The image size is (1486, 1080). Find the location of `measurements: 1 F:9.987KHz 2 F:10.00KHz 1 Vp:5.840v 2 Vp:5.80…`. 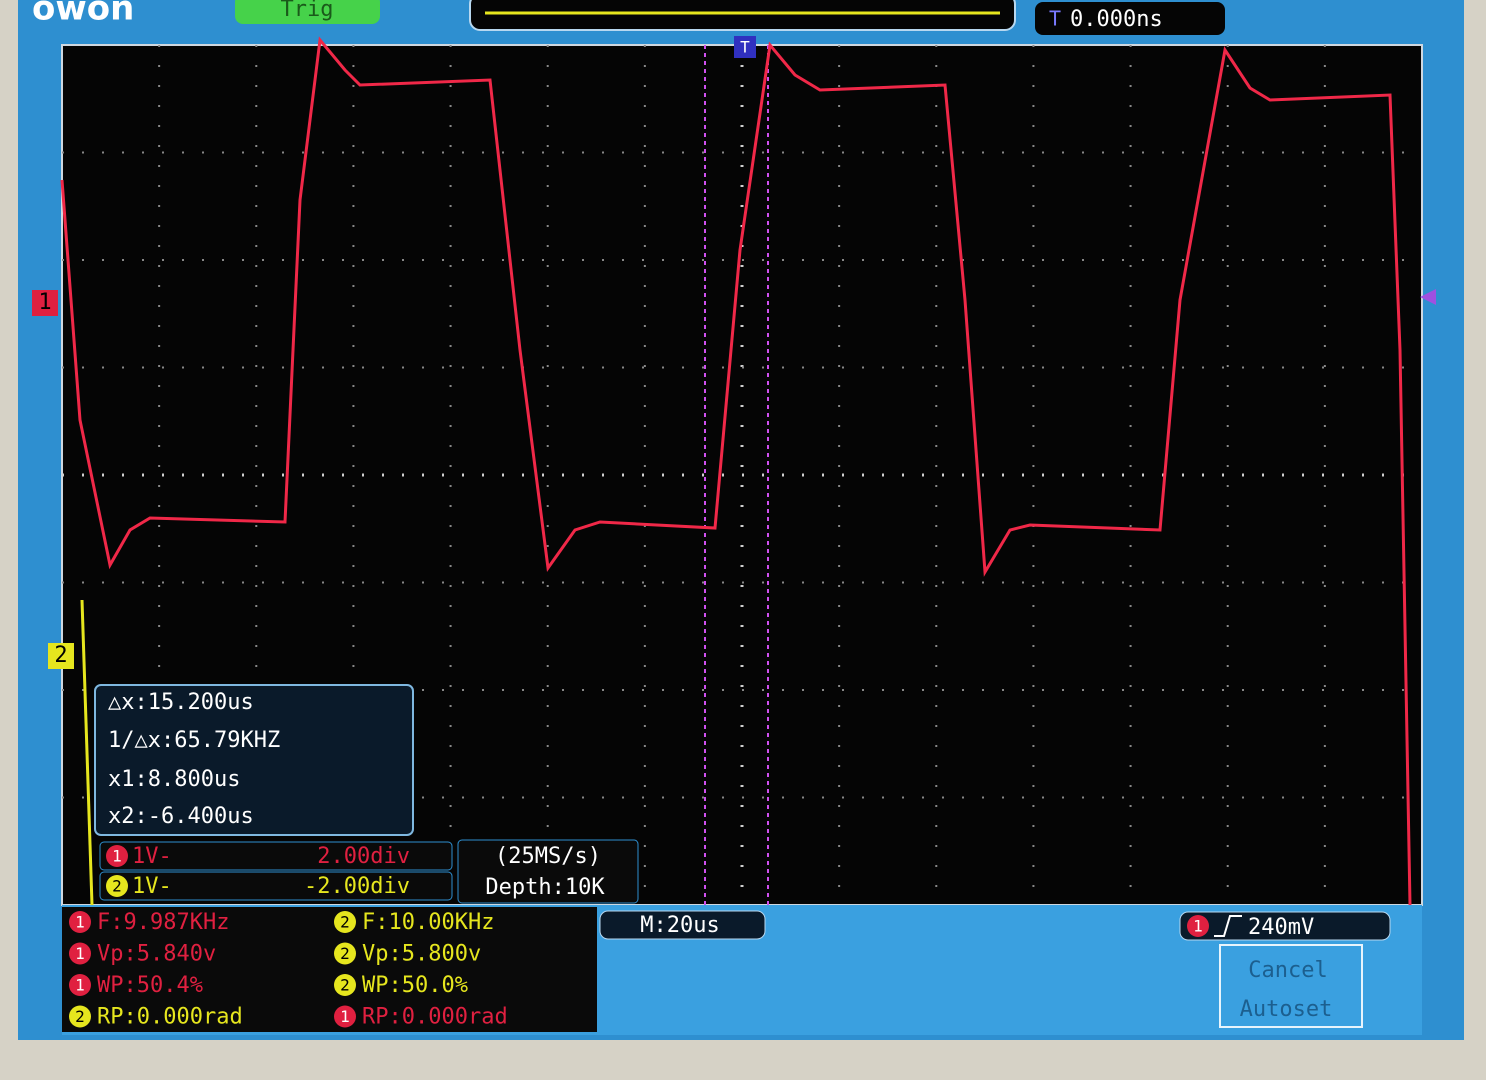

measurements: 1 F:9.987KHz 2 F:10.00KHz 1 Vp:5.840v 2 Vp:5.80… is located at coordinates (288, 970).